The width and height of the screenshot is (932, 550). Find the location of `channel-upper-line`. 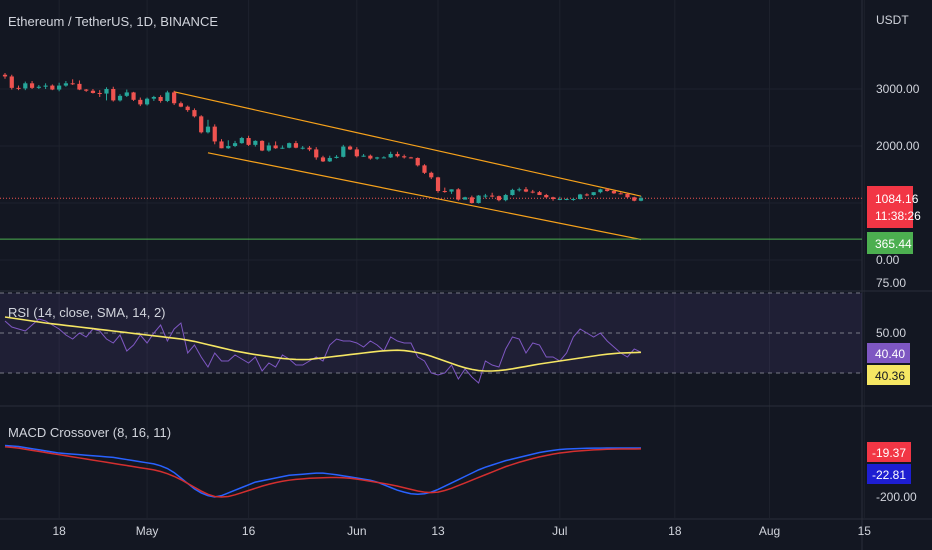

channel-upper-line is located at coordinates (408, 144).